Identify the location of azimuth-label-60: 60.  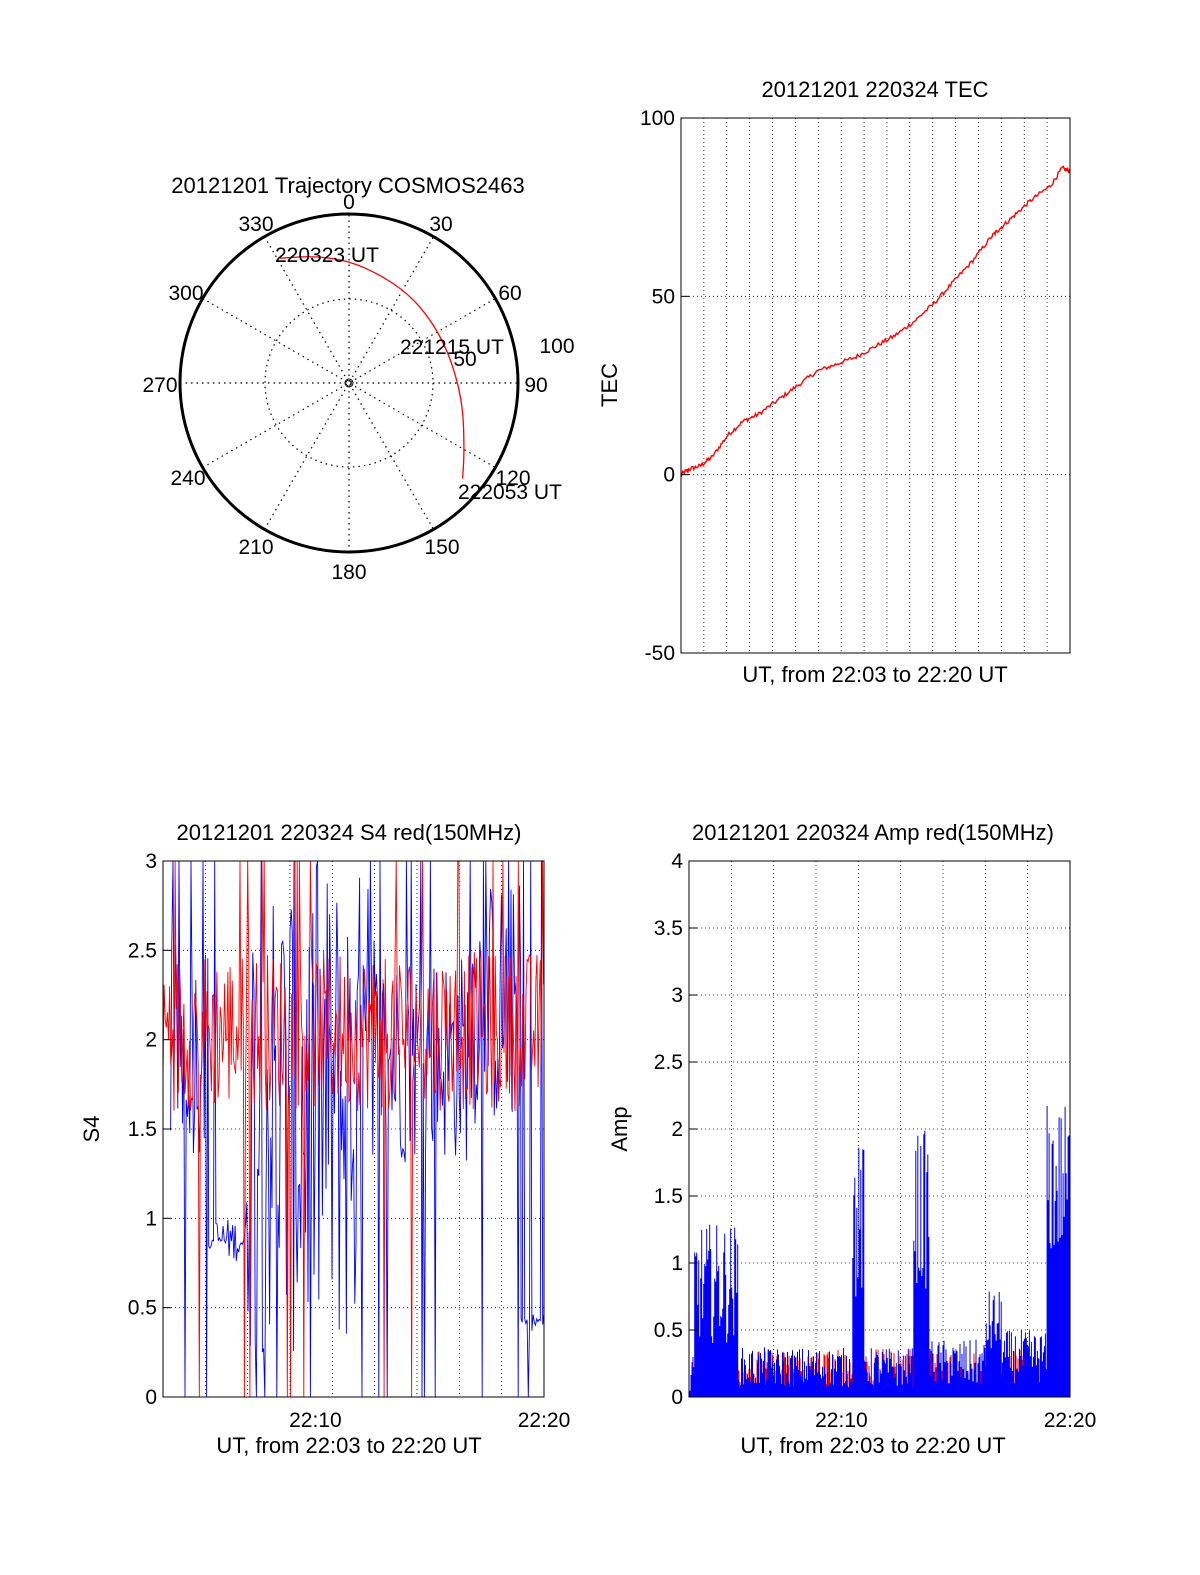
(509, 293).